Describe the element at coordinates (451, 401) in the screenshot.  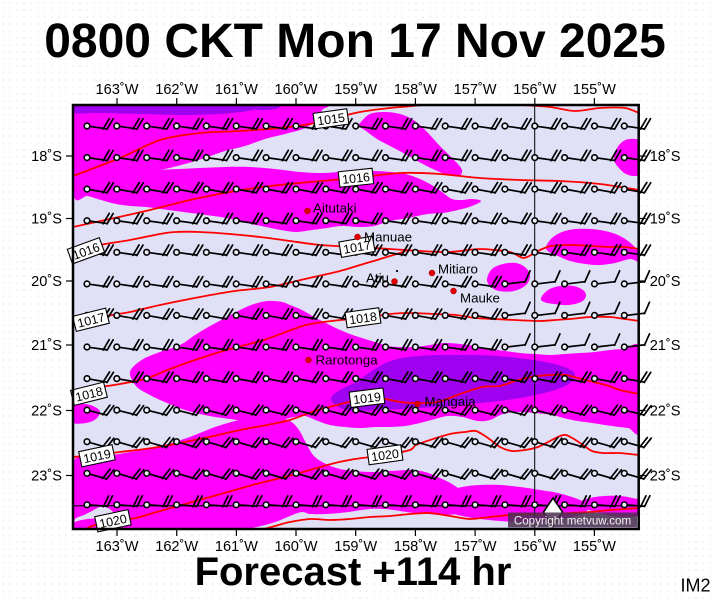
I see `svg-text: Mangaia` at that location.